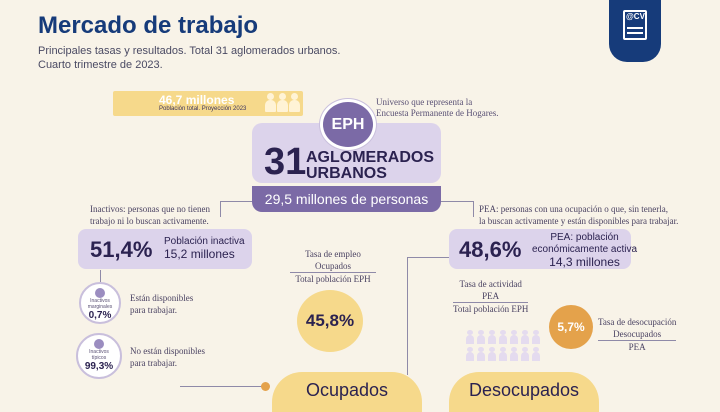 Image resolution: width=720 pixels, height=412 pixels. What do you see at coordinates (148, 25) in the screenshot?
I see `page-title: Mercado de trabajo` at bounding box center [148, 25].